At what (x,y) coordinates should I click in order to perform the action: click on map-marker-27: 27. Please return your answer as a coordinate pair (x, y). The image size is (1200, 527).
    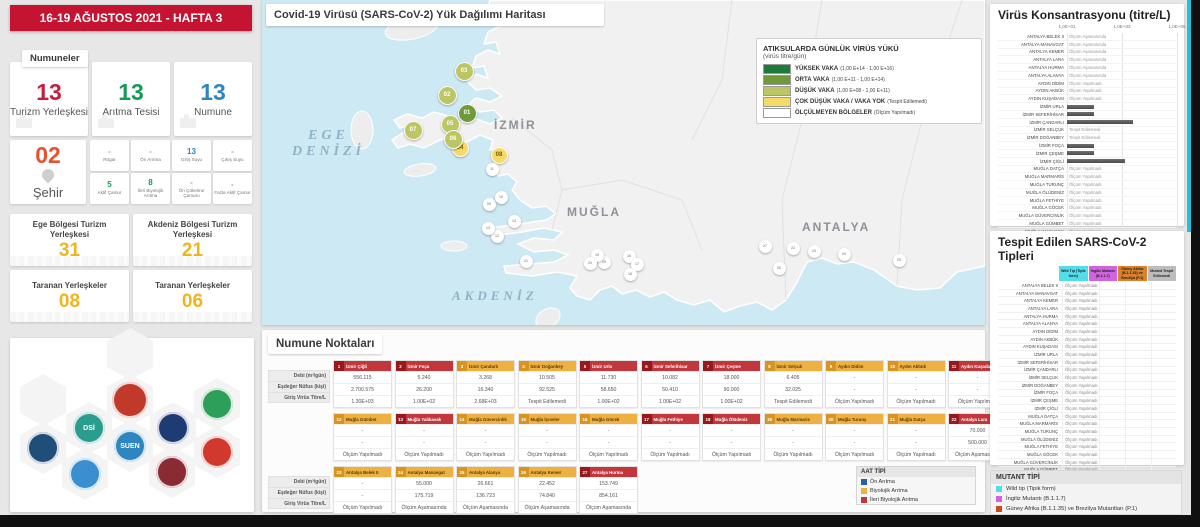
    Looking at the image, I should click on (765, 246).